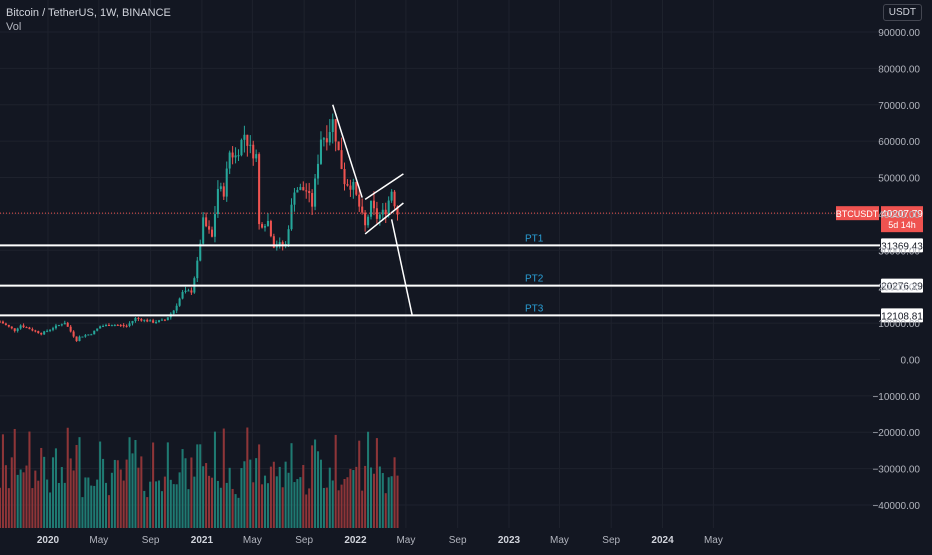 Image resolution: width=932 pixels, height=555 pixels. Describe the element at coordinates (662, 540) in the screenshot. I see `x-tick-label: 2024` at that location.